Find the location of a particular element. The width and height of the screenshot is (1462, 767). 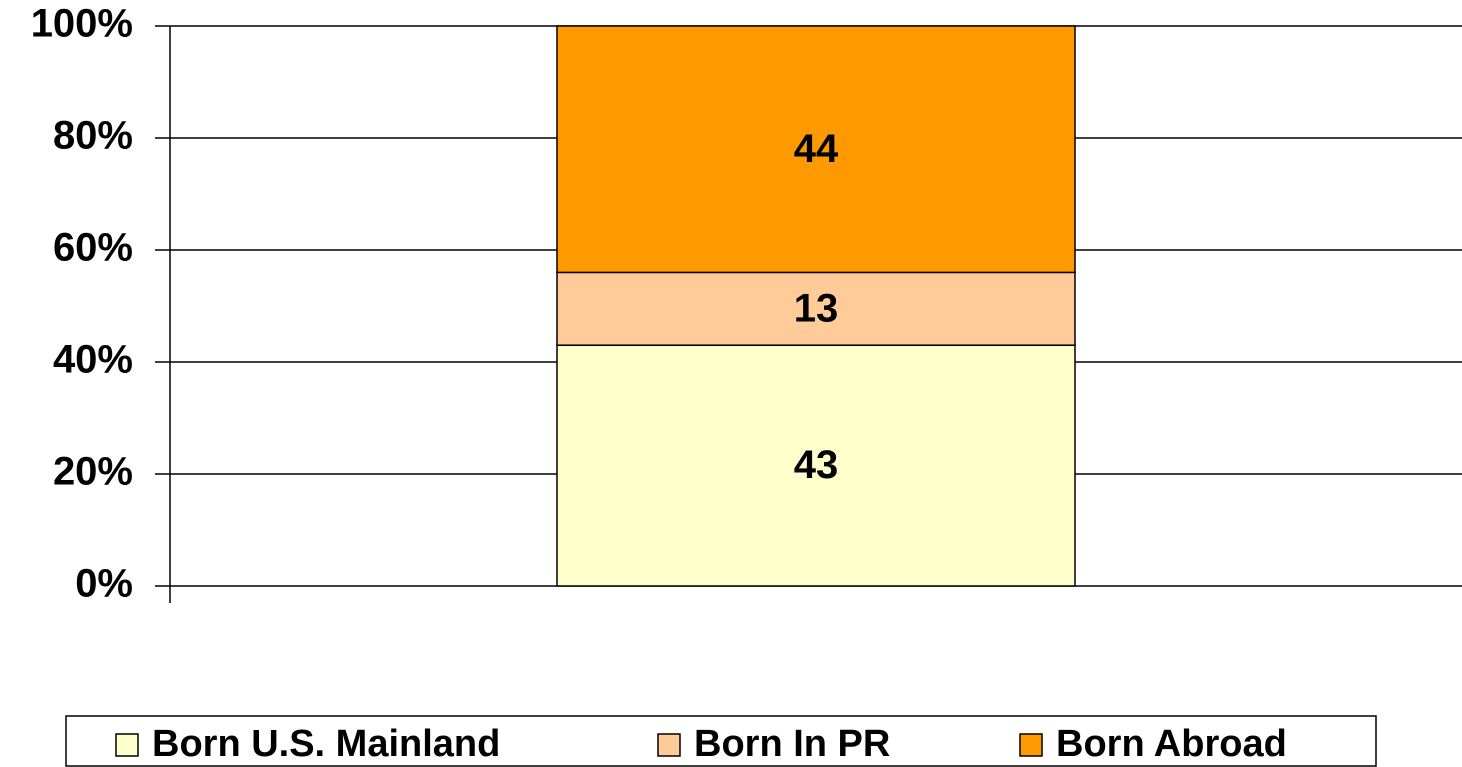

legend-label: Born In PR is located at coordinates (792, 744).